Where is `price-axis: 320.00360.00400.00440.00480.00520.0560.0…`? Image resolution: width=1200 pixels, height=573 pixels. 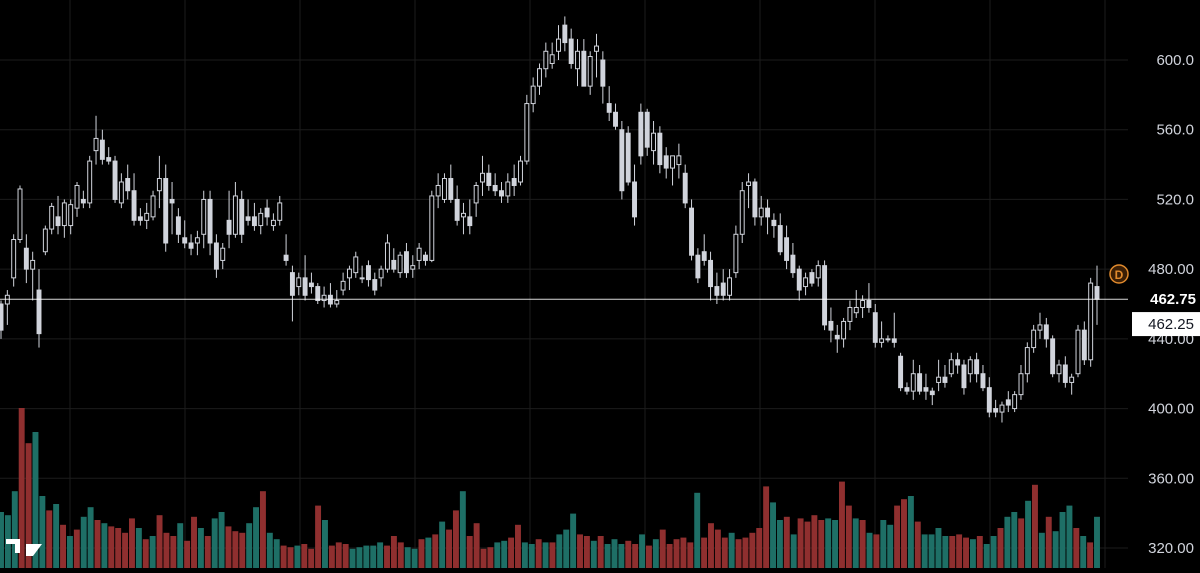 price-axis: 320.00360.00400.00440.00480.00520.0560.0… is located at coordinates (1171, 304).